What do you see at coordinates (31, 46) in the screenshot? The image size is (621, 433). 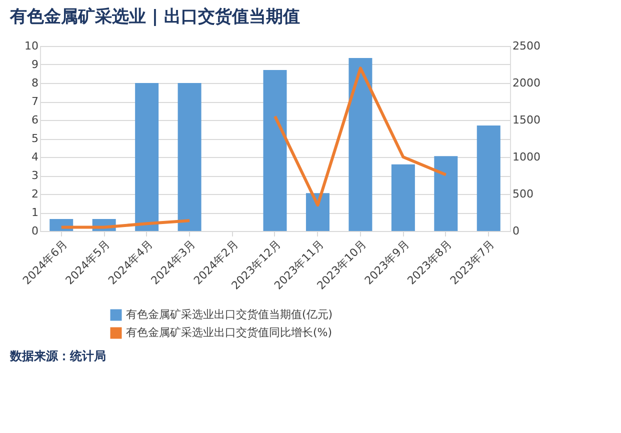 I see `y-tick-label: 10` at bounding box center [31, 46].